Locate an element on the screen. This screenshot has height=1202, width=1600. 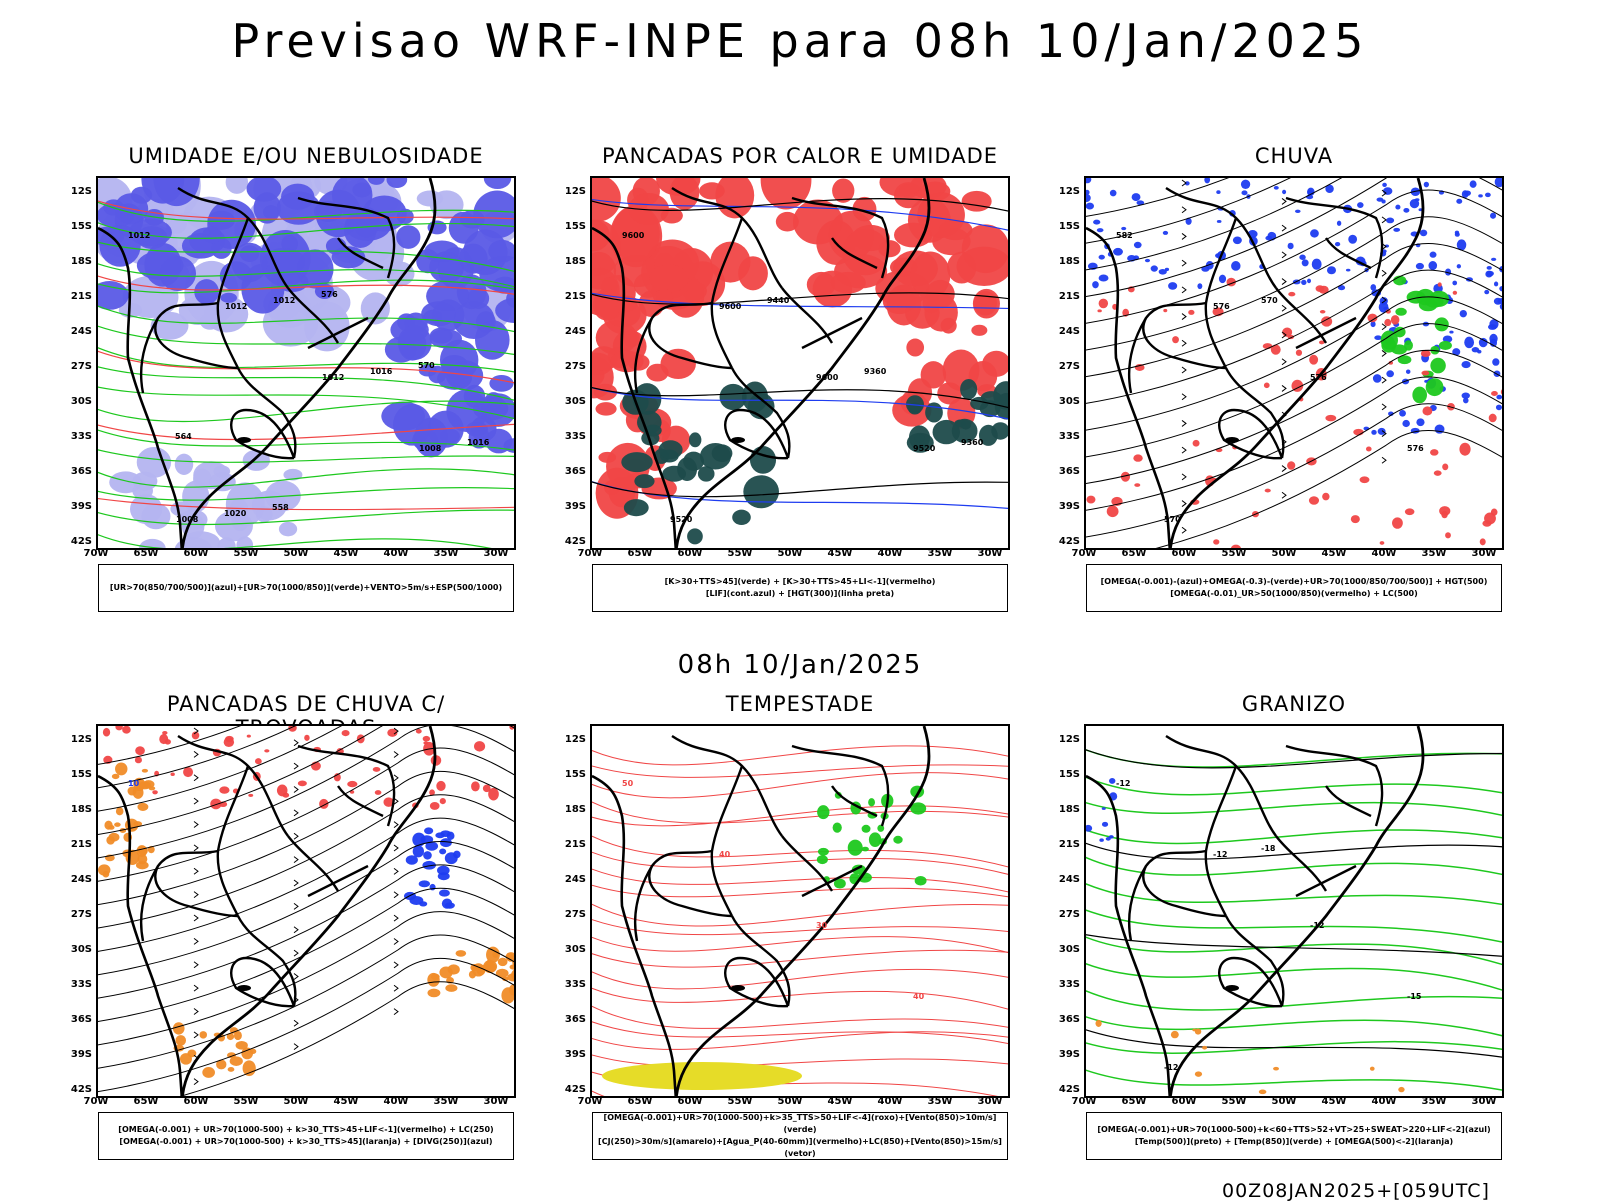
pressure-label: 1016 is located at coordinates (478, 442).